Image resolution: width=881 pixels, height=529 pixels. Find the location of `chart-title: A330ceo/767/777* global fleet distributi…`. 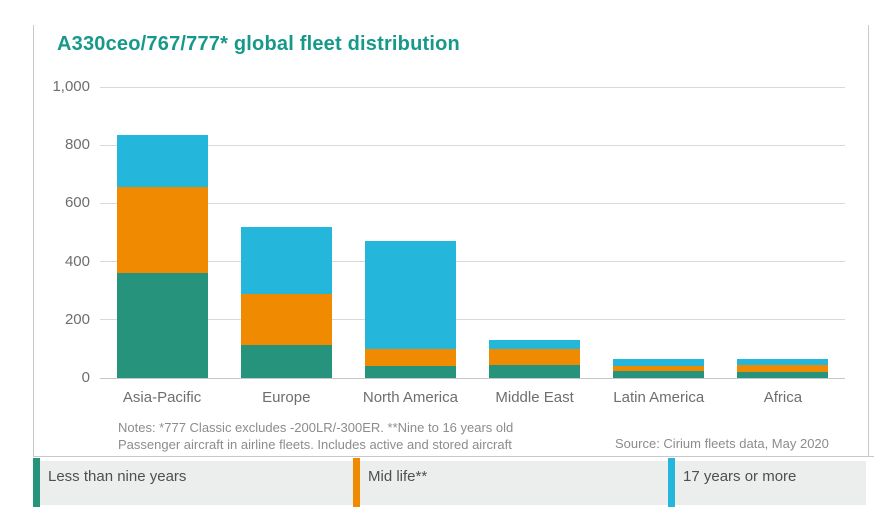

chart-title: A330ceo/767/777* global fleet distributi… is located at coordinates (258, 44).